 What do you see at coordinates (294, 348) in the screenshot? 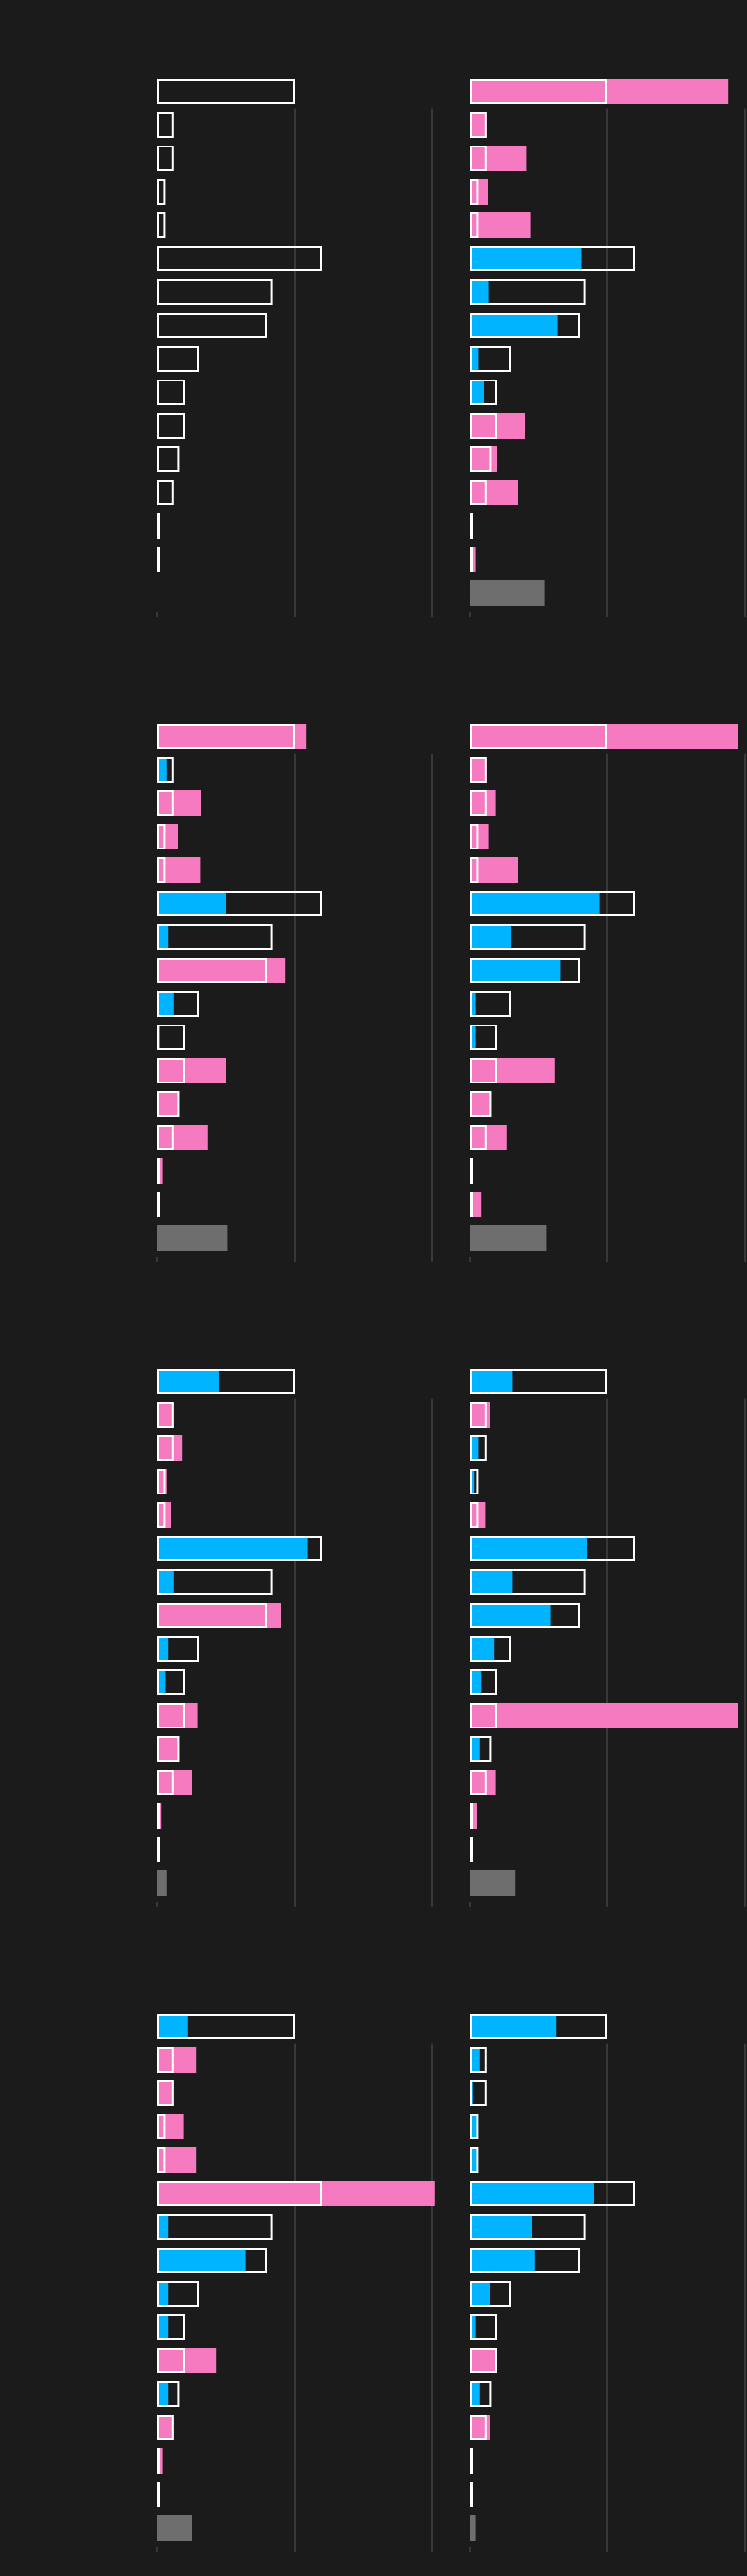
I see `panel-row1-left` at bounding box center [294, 348].